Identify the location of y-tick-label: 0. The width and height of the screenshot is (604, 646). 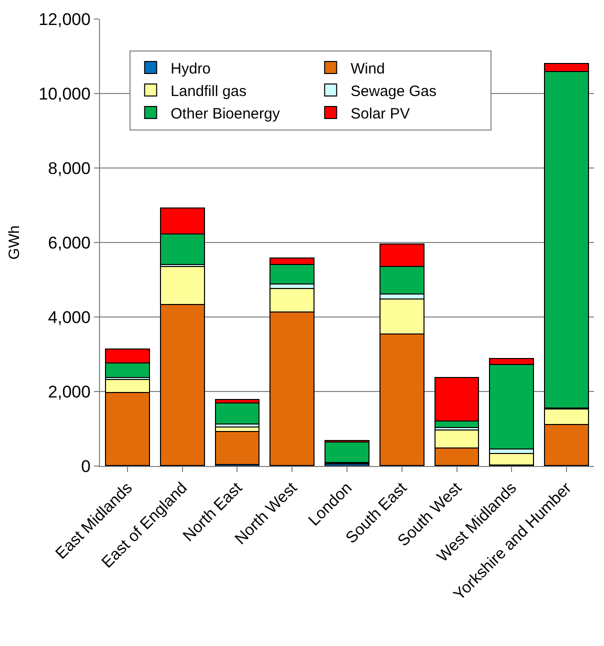
(86, 466).